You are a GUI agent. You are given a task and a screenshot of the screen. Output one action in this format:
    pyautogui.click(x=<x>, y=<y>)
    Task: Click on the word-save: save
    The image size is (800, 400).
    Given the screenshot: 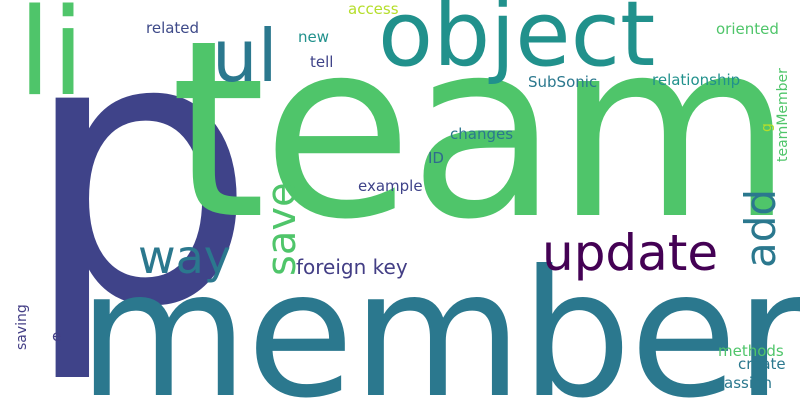 What is the action you would take?
    pyautogui.click(x=282, y=229)
    